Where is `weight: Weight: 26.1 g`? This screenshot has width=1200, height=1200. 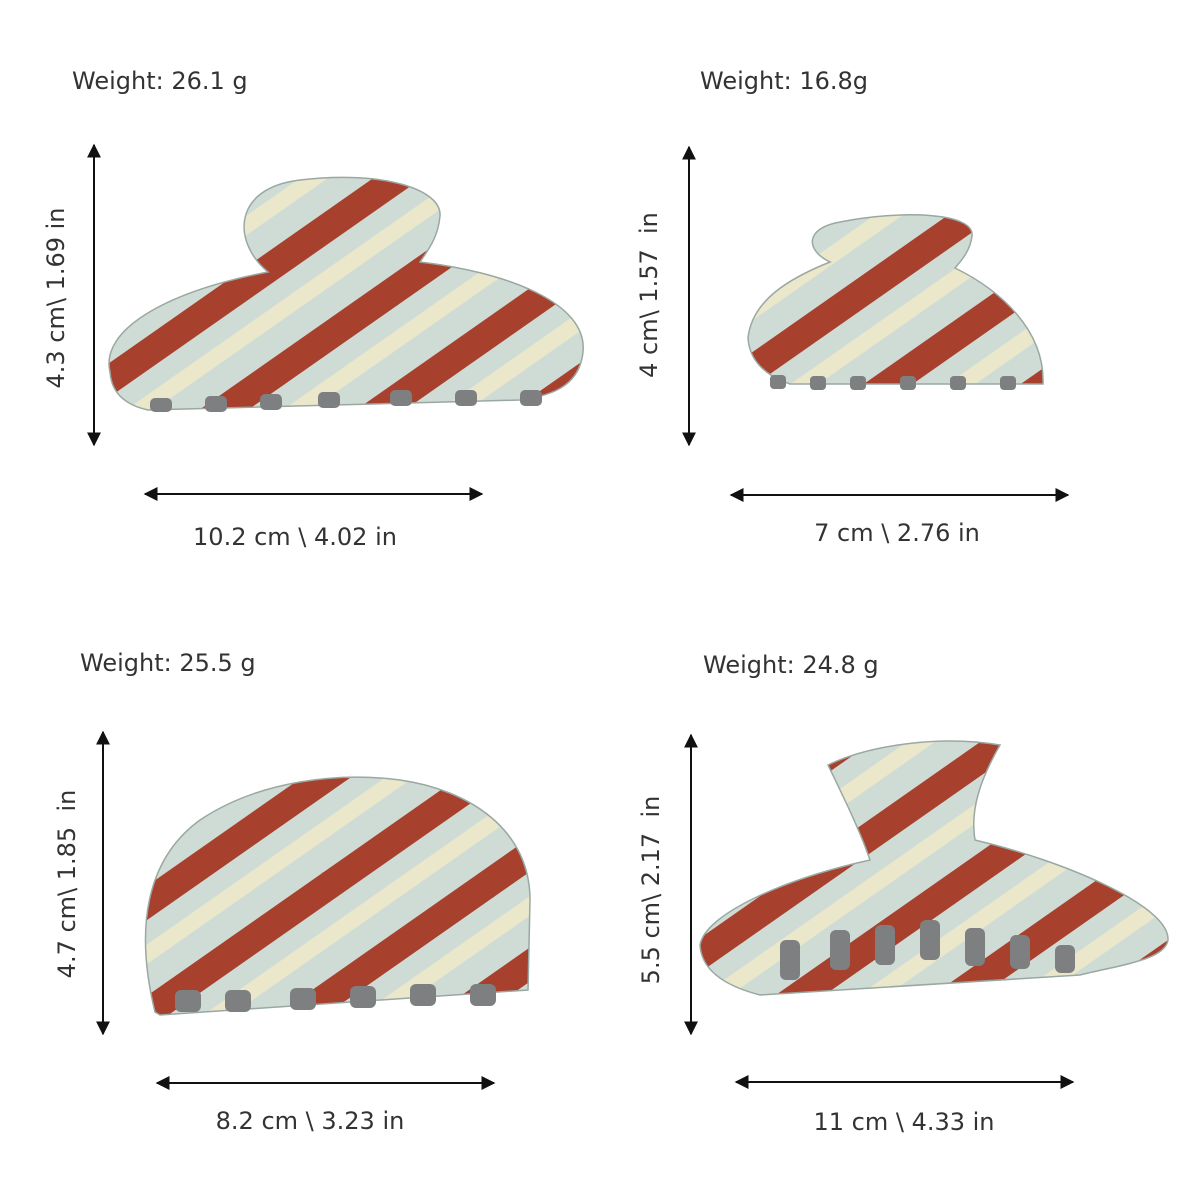
weight: Weight: 26.1 g is located at coordinates (160, 81).